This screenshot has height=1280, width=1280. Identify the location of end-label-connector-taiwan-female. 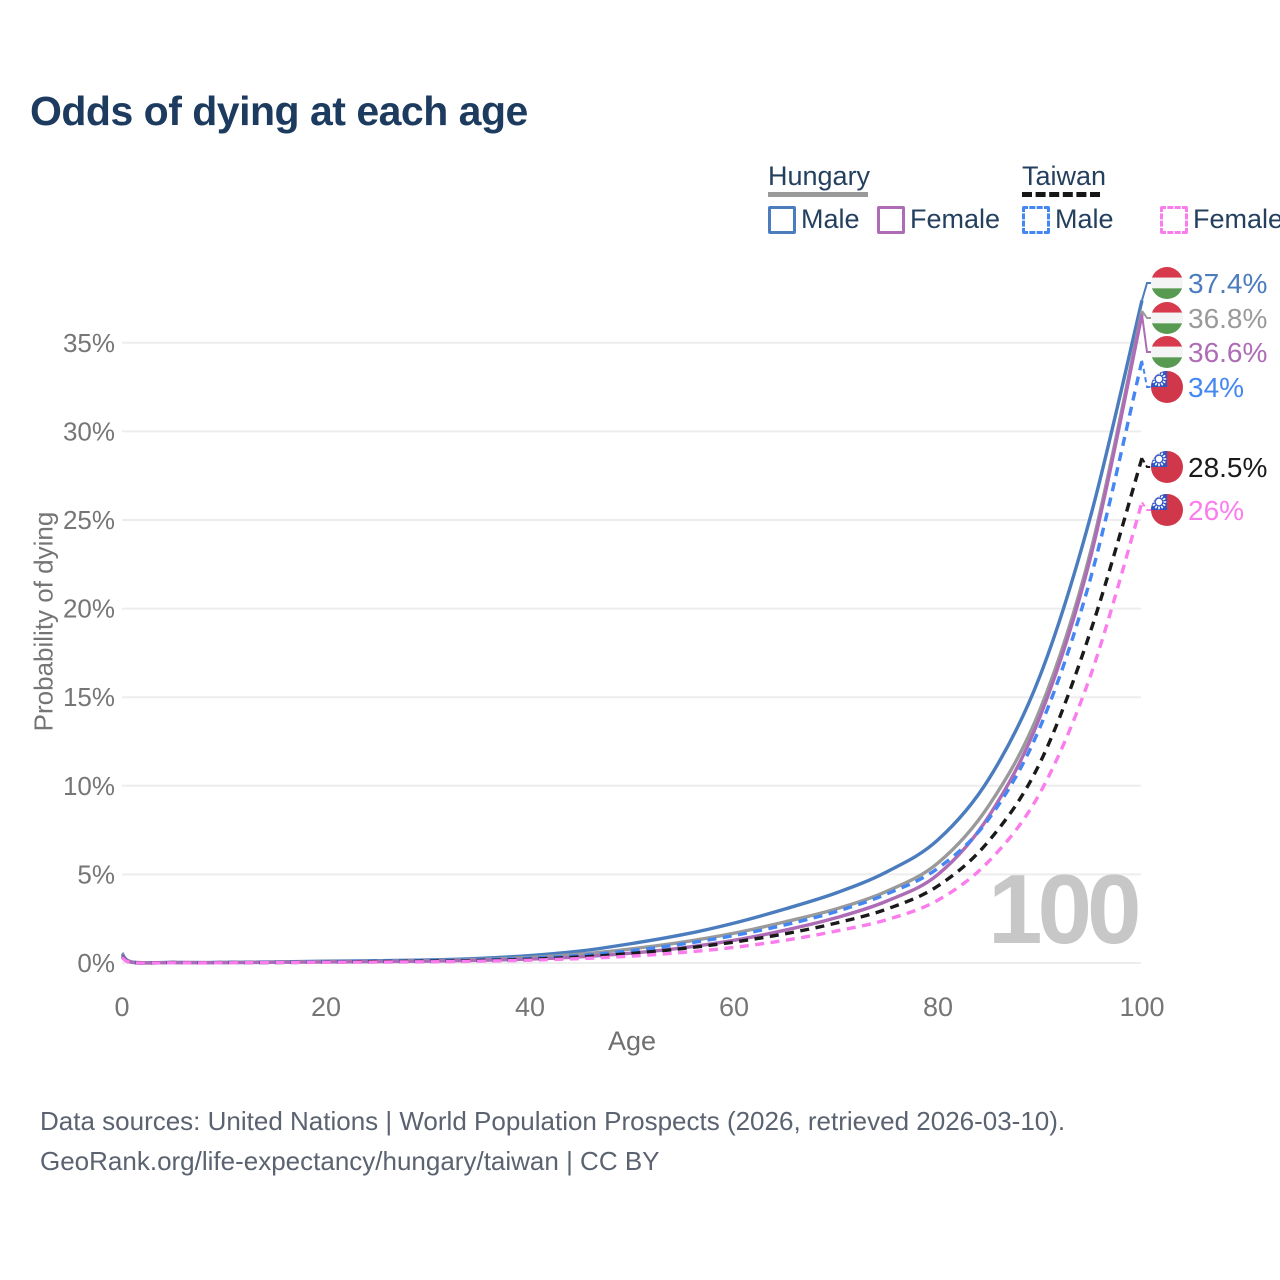
(1146, 506).